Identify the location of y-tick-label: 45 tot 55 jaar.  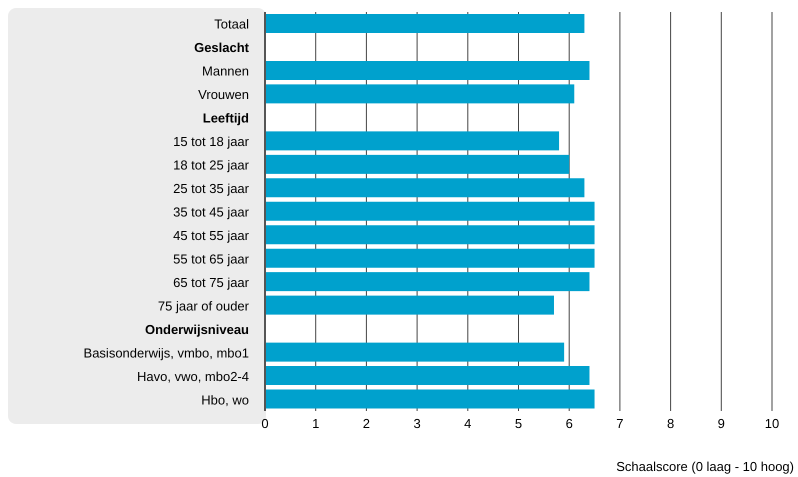
(211, 235).